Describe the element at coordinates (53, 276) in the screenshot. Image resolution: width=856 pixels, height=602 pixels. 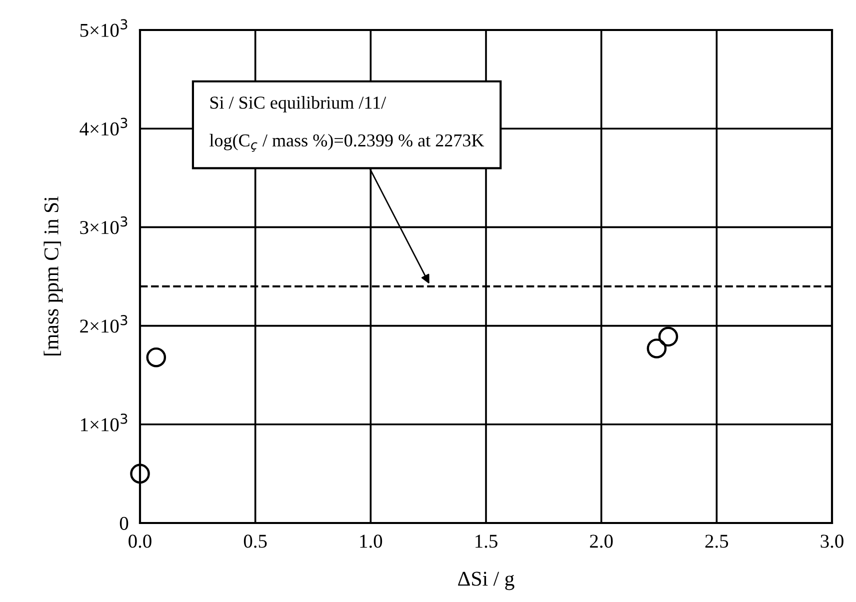
I see `y-axis-title: [mass ppm C] in Si` at that location.